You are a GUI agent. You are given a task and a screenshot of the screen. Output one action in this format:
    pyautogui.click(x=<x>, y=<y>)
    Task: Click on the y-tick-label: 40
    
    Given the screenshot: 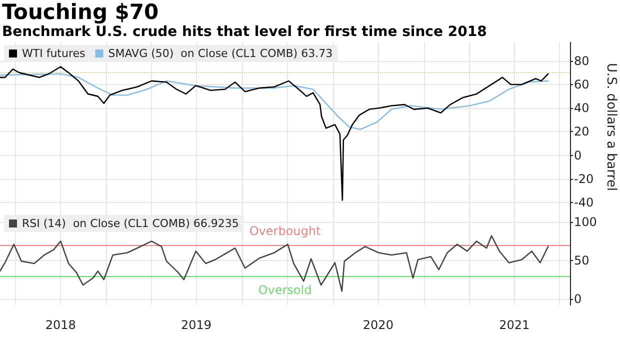 What is the action you would take?
    pyautogui.click(x=582, y=108)
    